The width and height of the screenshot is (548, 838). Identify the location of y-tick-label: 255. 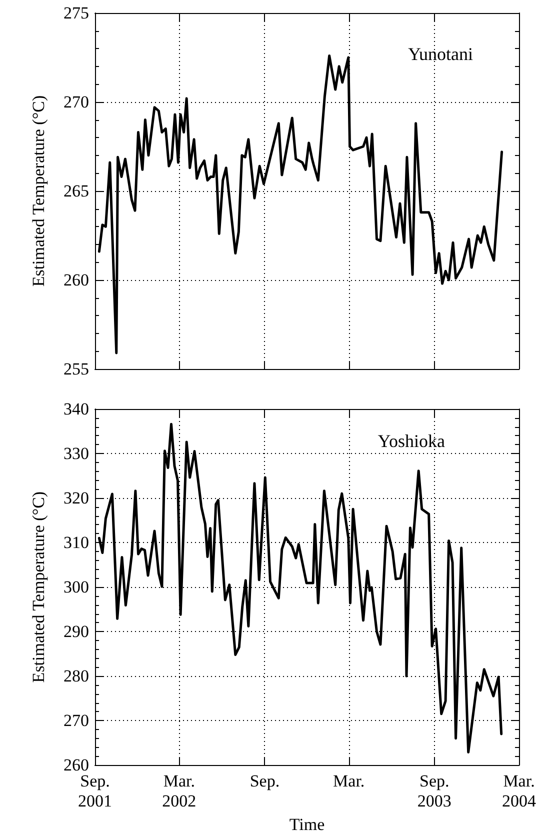
(76, 369).